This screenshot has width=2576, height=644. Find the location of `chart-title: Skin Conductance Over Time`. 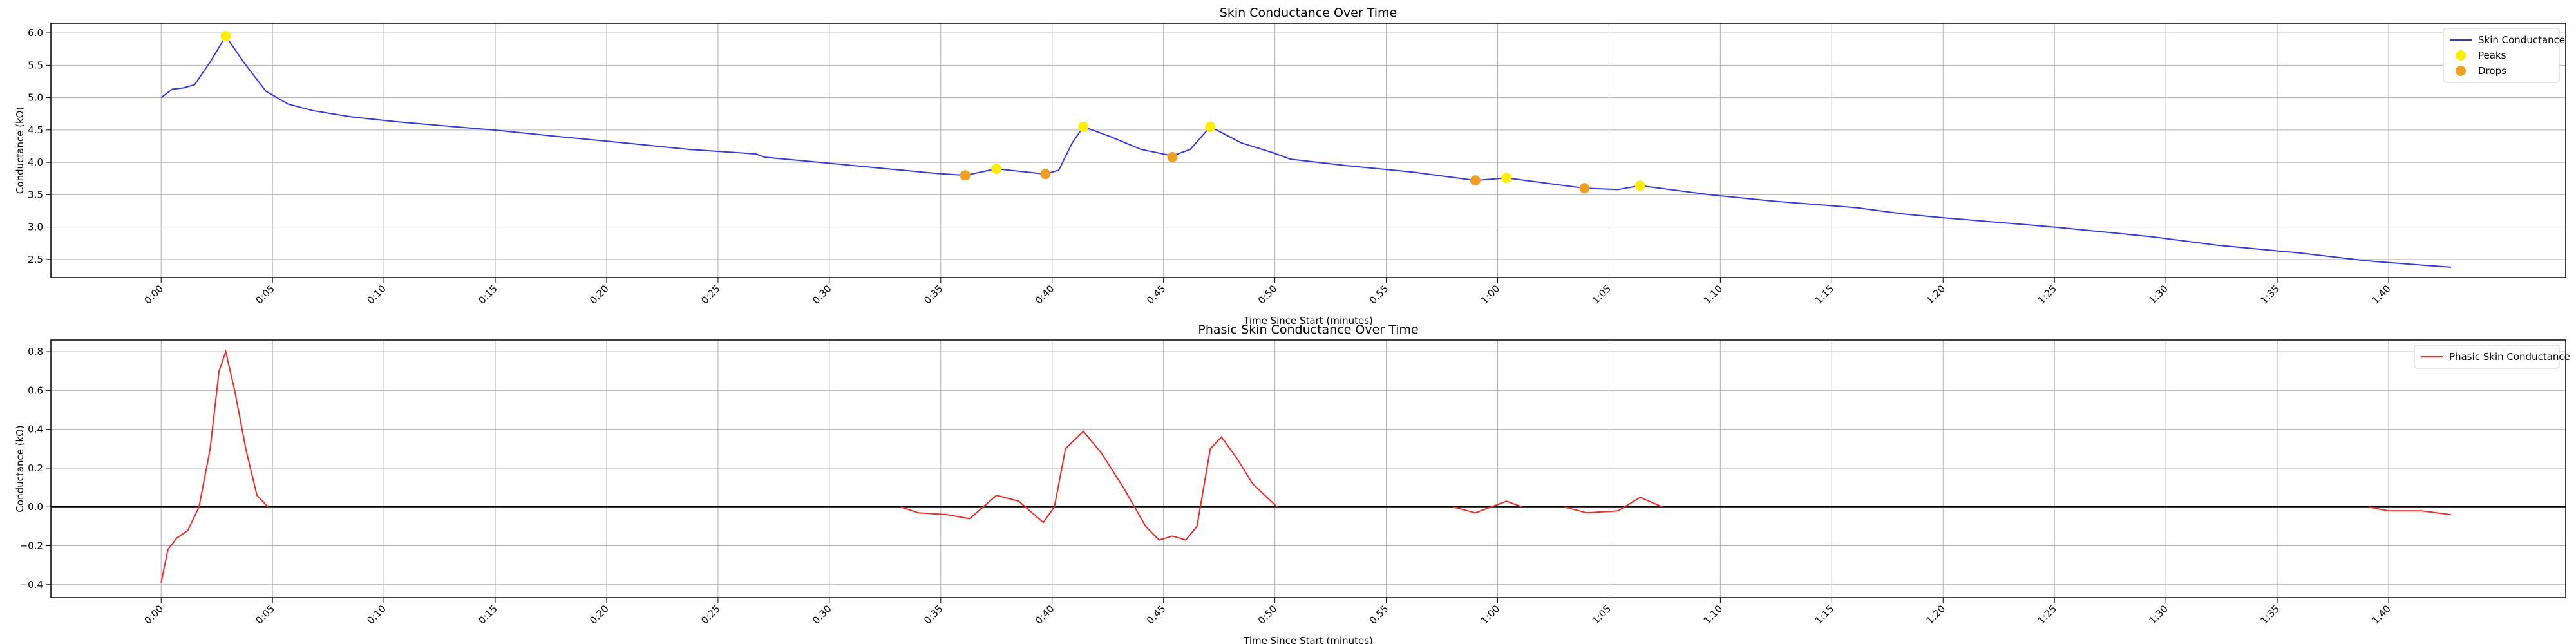

chart-title: Skin Conductance Over Time is located at coordinates (1308, 13).